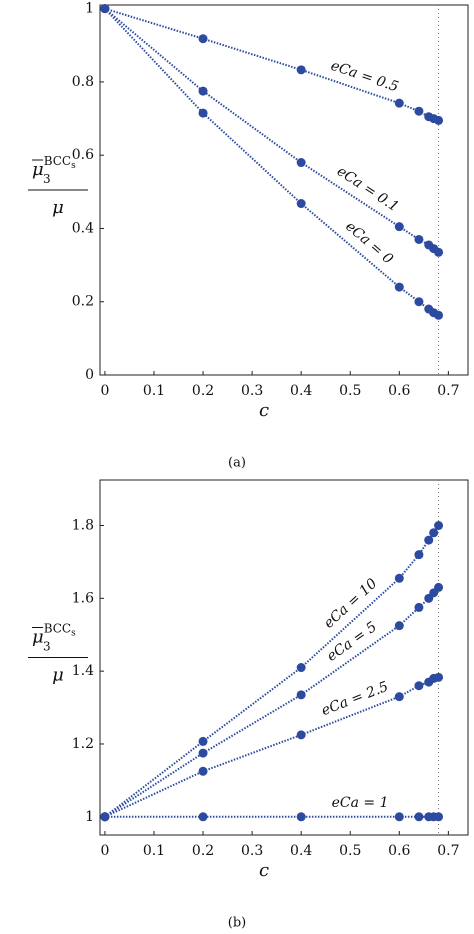  What do you see at coordinates (369, 242) in the screenshot?
I see `series-label: eCa = 0` at bounding box center [369, 242].